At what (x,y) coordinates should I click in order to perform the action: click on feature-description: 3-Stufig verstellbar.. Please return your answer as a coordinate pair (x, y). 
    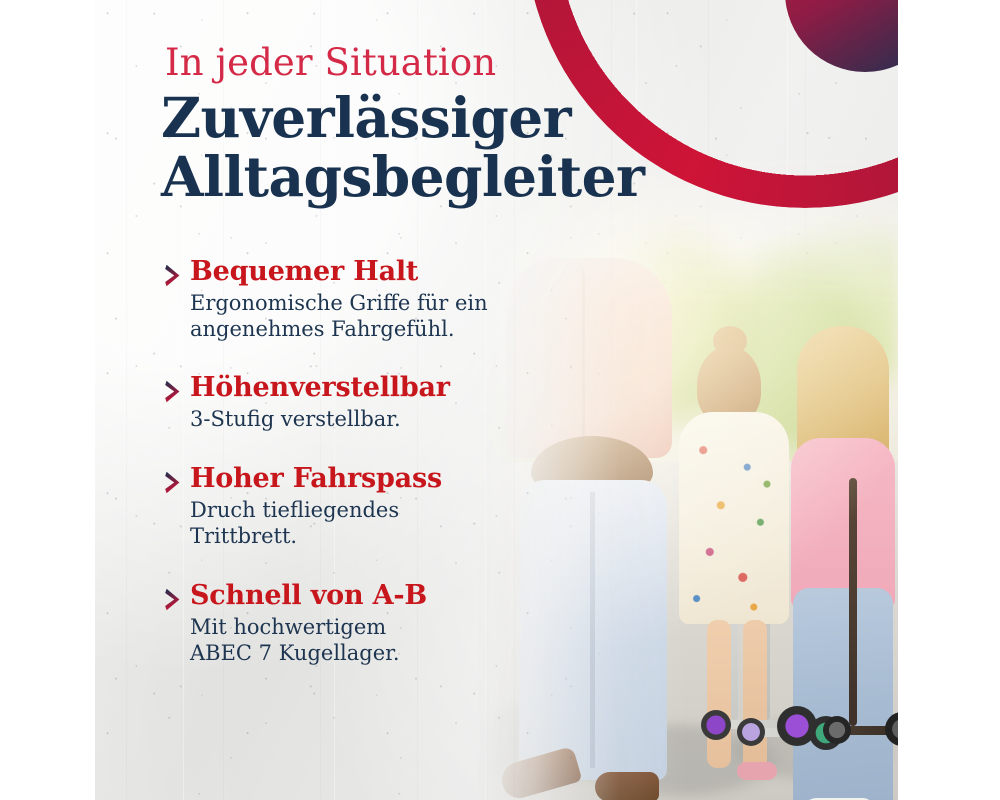
    Looking at the image, I should click on (387, 419).